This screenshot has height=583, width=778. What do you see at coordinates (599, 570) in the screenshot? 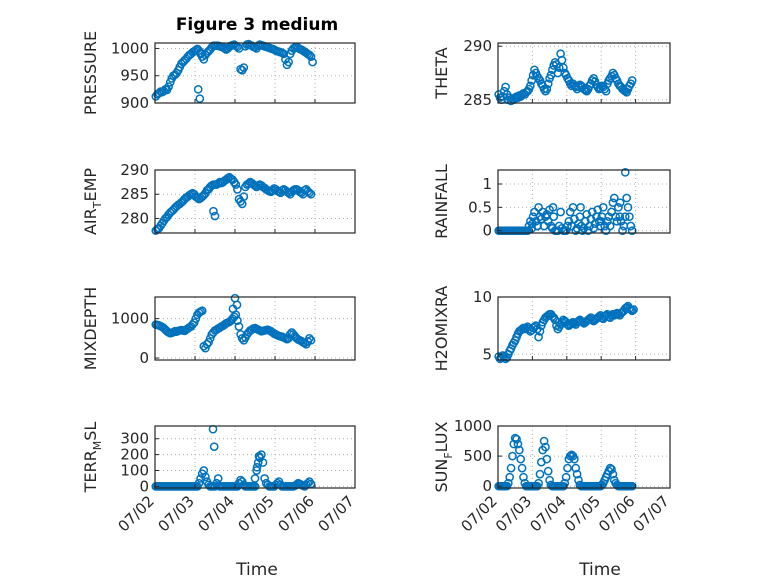
I see `x-axis-label-right: Time` at bounding box center [599, 570].